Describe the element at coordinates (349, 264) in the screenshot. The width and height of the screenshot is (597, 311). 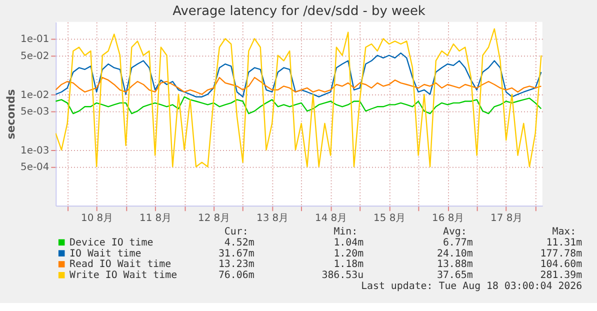
I see `text: 1.18m` at that location.